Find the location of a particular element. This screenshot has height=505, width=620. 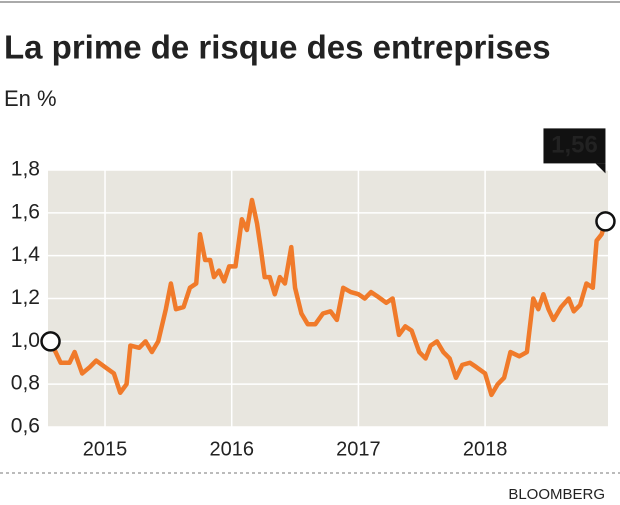

y-tick-label: 1,4 is located at coordinates (26, 254).